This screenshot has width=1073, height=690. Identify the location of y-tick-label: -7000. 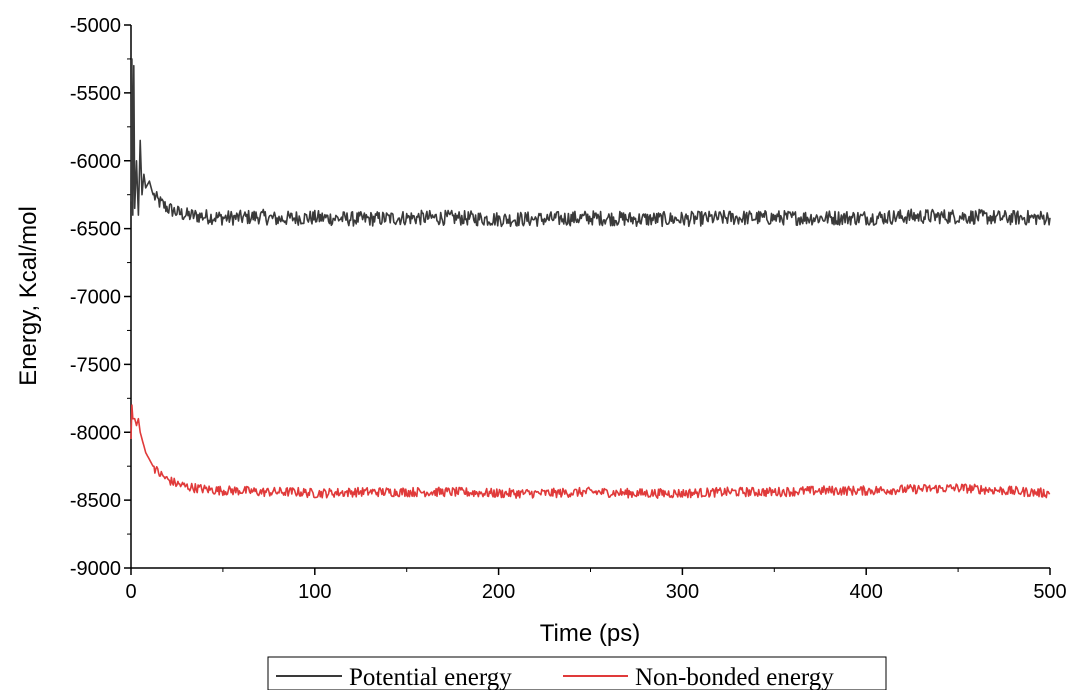
(95, 298).